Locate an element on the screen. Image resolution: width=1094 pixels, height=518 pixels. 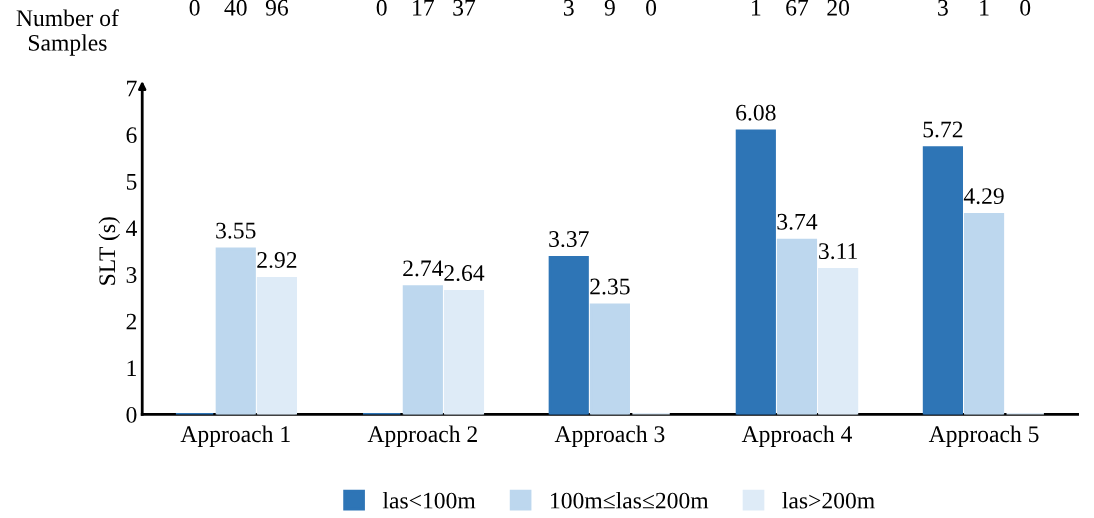
data-label: 2.35 is located at coordinates (610, 286).